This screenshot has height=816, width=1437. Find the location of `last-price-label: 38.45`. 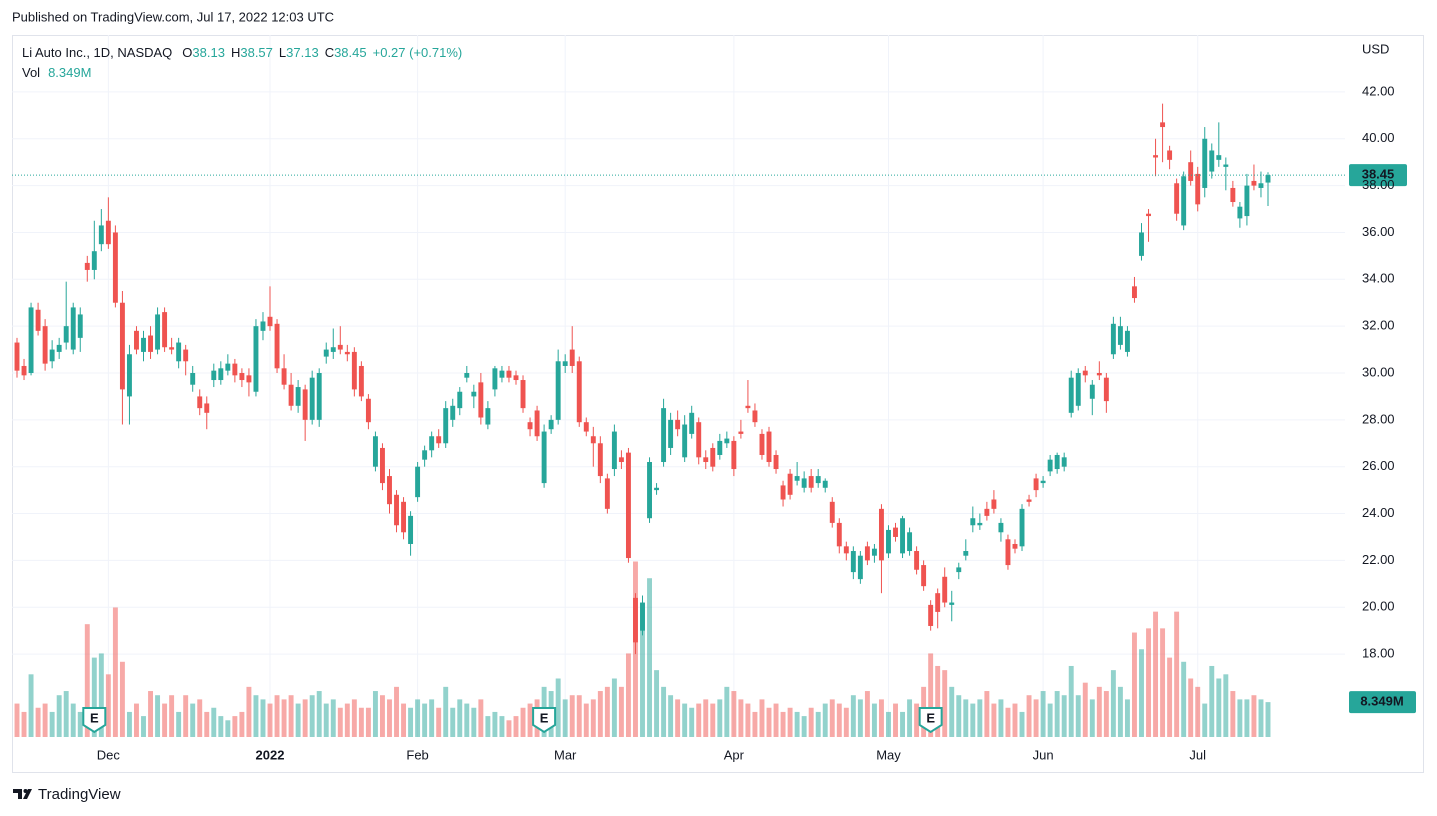

last-price-label: 38.45 is located at coordinates (1378, 174).